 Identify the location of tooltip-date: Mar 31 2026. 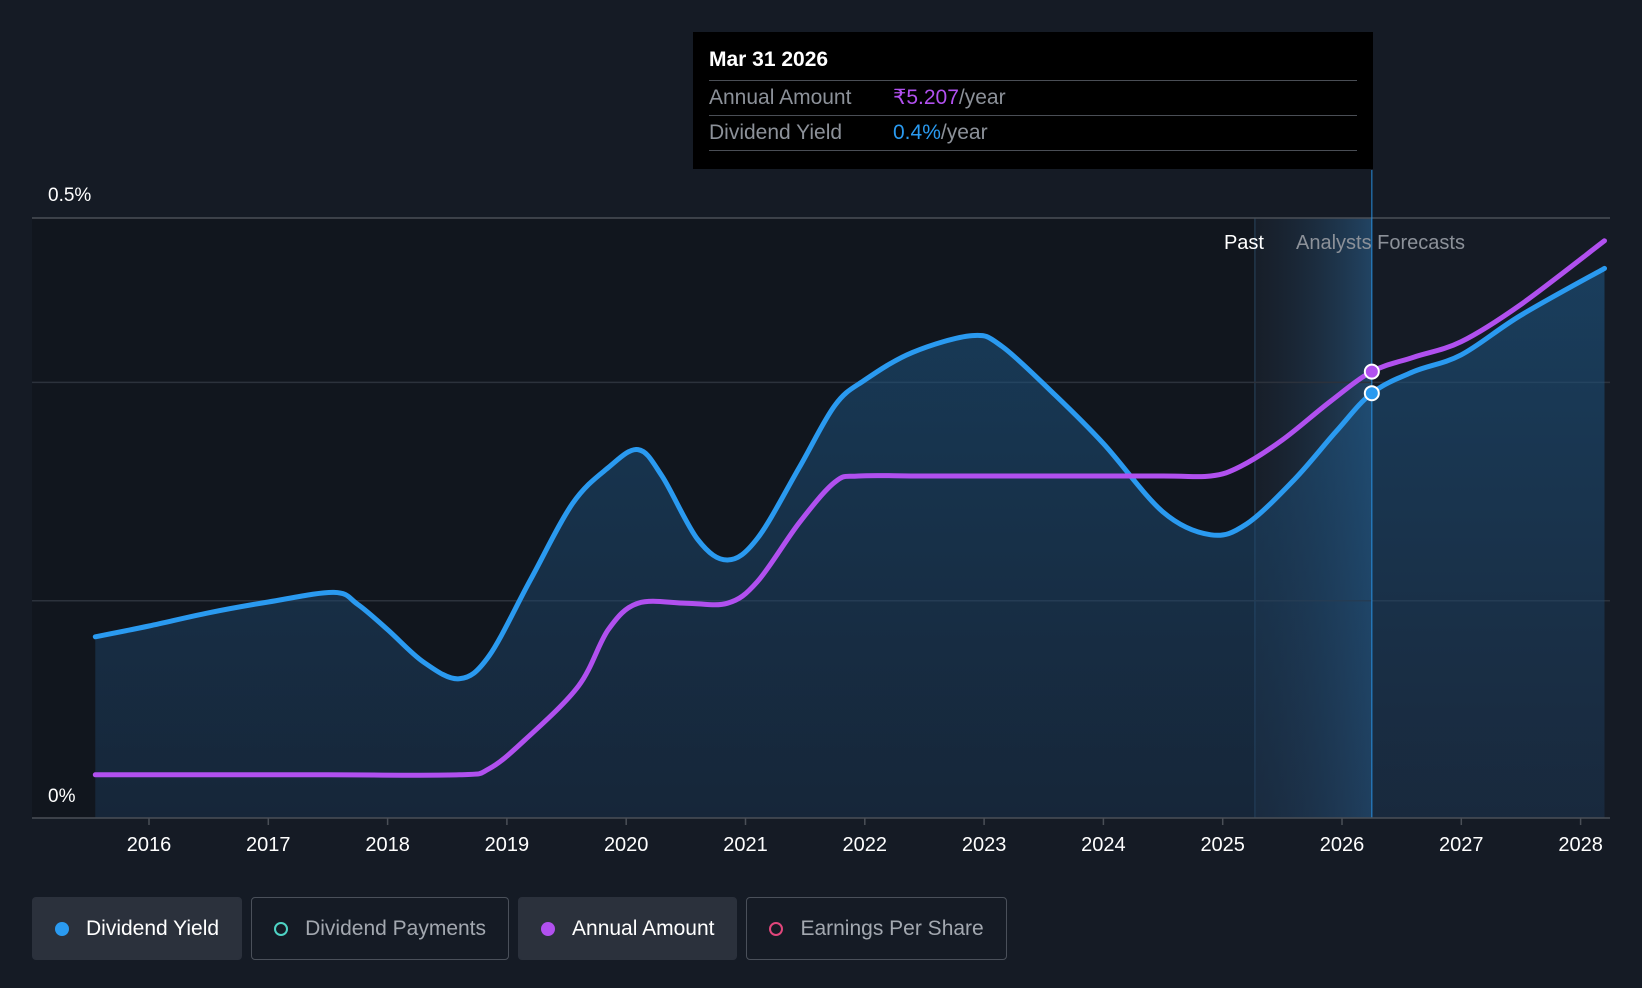
(1033, 63).